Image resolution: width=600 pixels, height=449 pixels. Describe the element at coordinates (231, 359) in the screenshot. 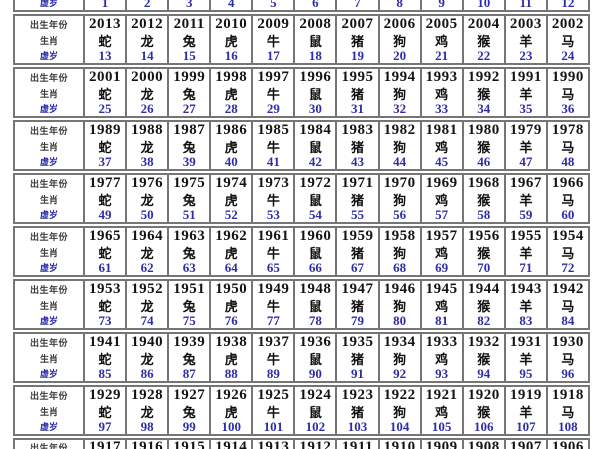

I see `zodiac-cell: 虎` at that location.